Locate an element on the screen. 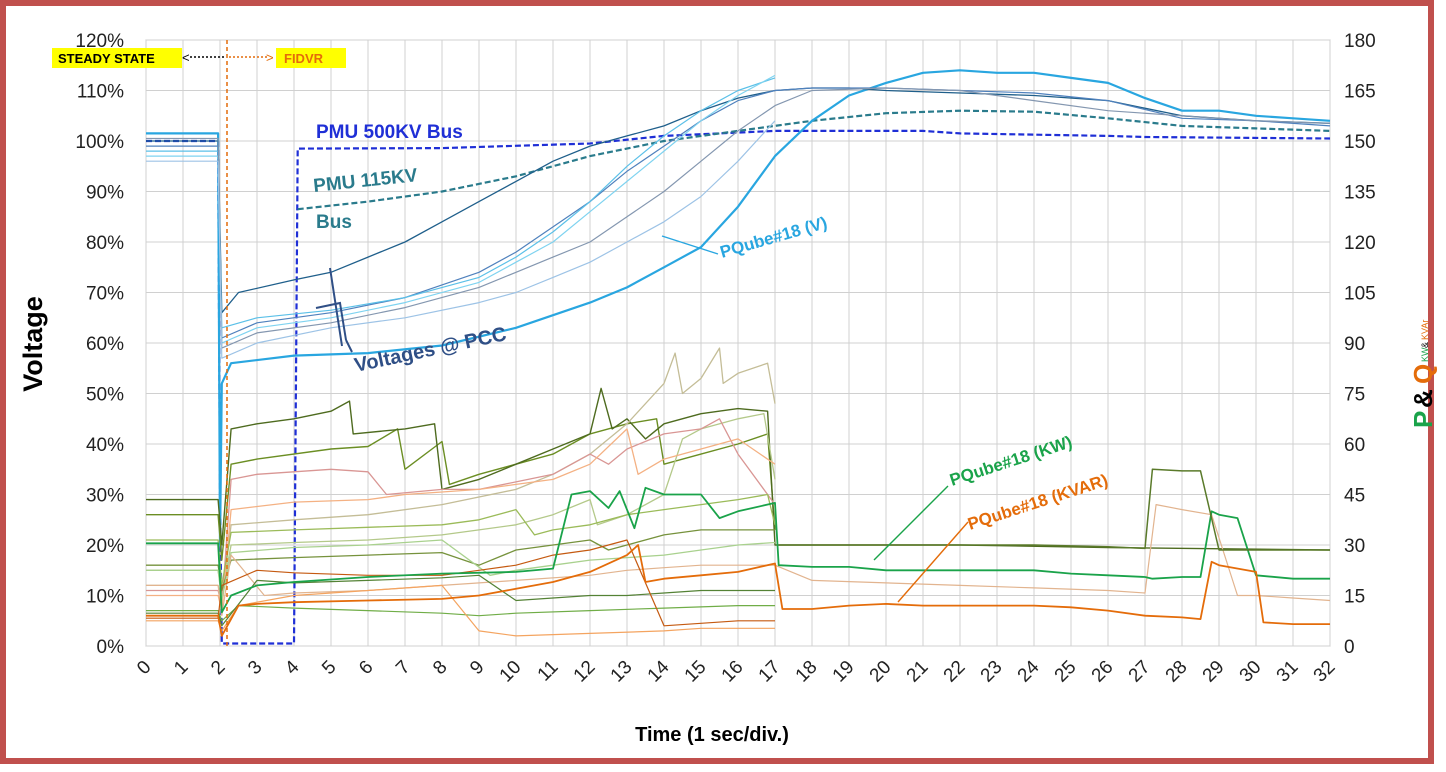 This screenshot has height=772, width=1446. y-tick-label: 80% is located at coordinates (105, 243).